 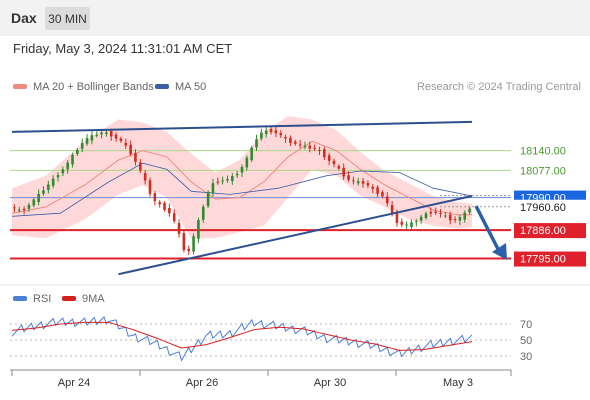 I want to click on ma20-legend-label: MA 20 + Bollinger Bands, so click(x=93, y=87).